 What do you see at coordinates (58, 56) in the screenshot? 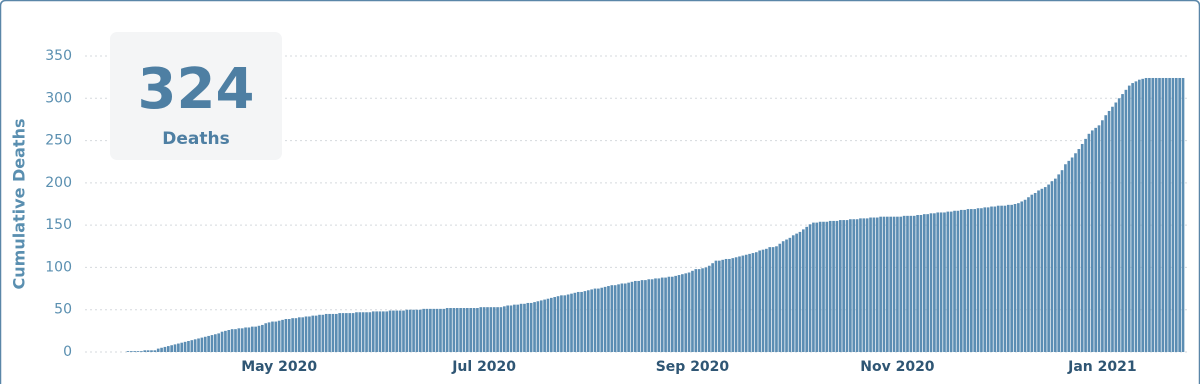
I see `y-tick-label: 350` at bounding box center [58, 56].